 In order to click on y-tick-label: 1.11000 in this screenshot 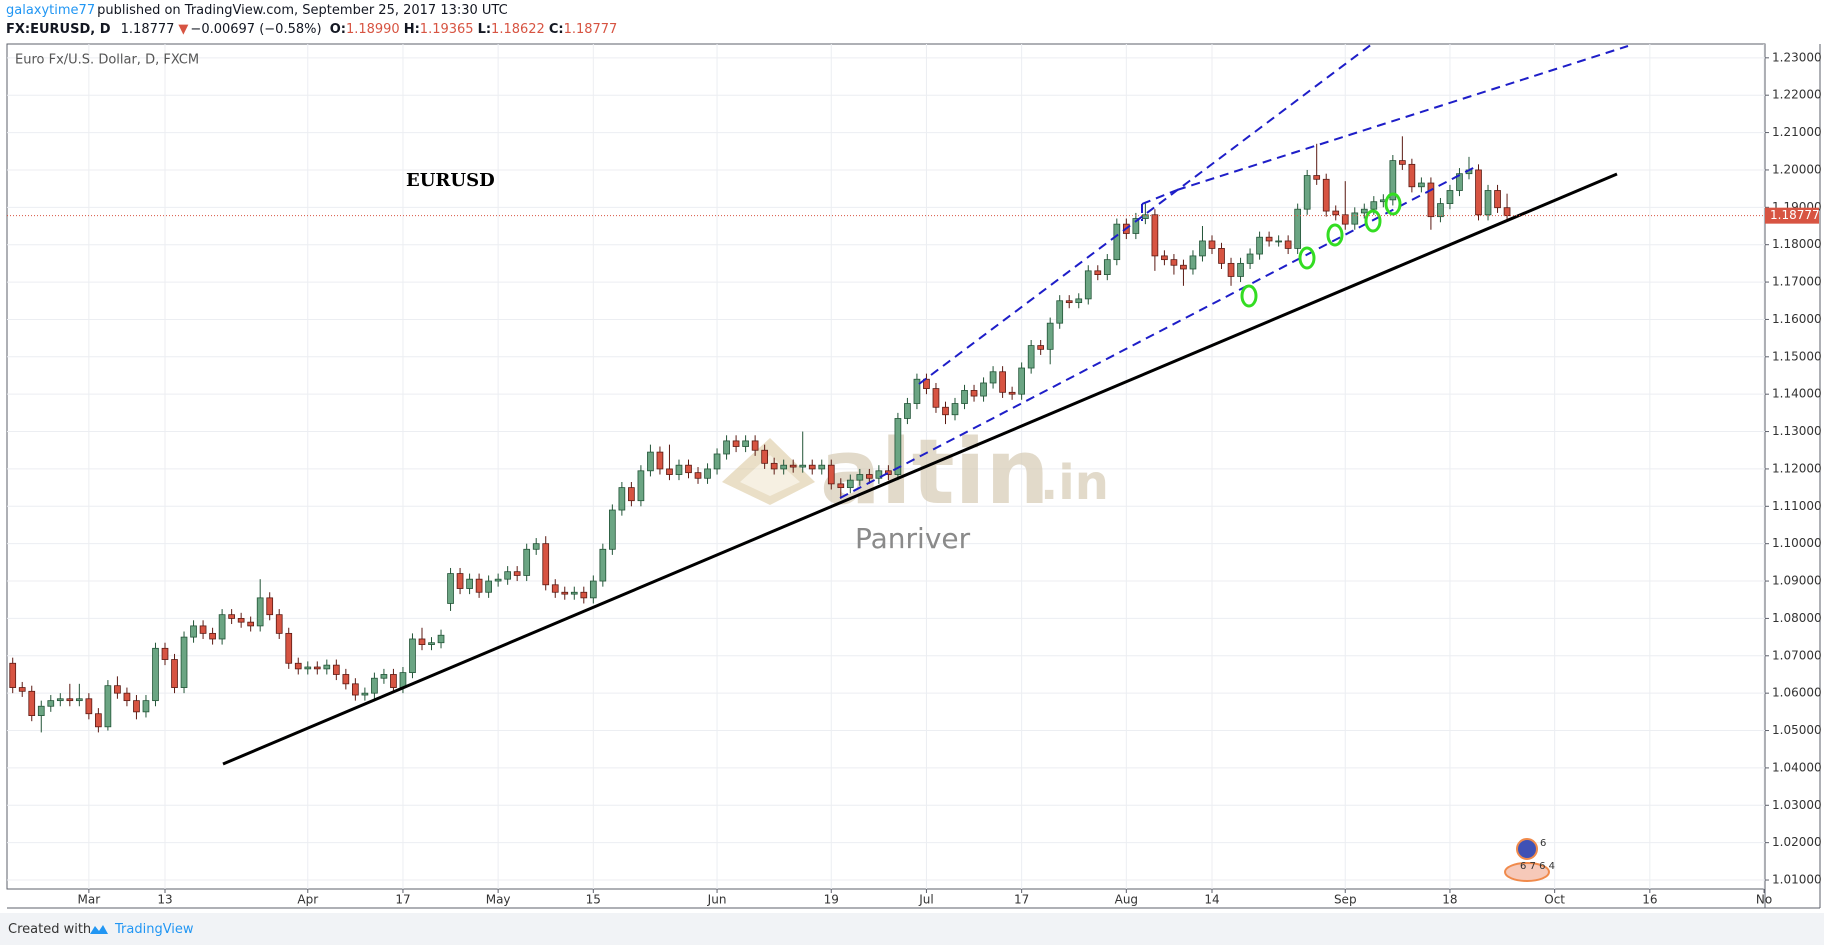, I will do `click(1797, 506)`.